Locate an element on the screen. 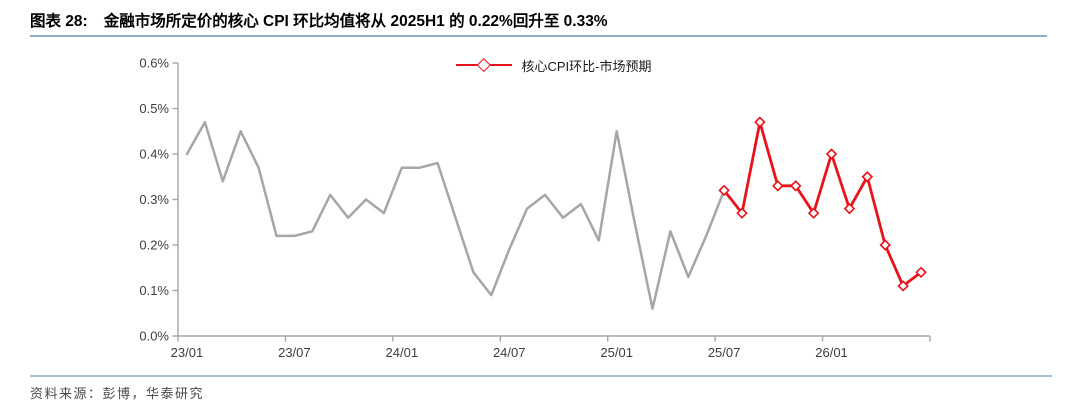 This screenshot has height=410, width=1080. x-tick-label: 25/07 is located at coordinates (724, 352).